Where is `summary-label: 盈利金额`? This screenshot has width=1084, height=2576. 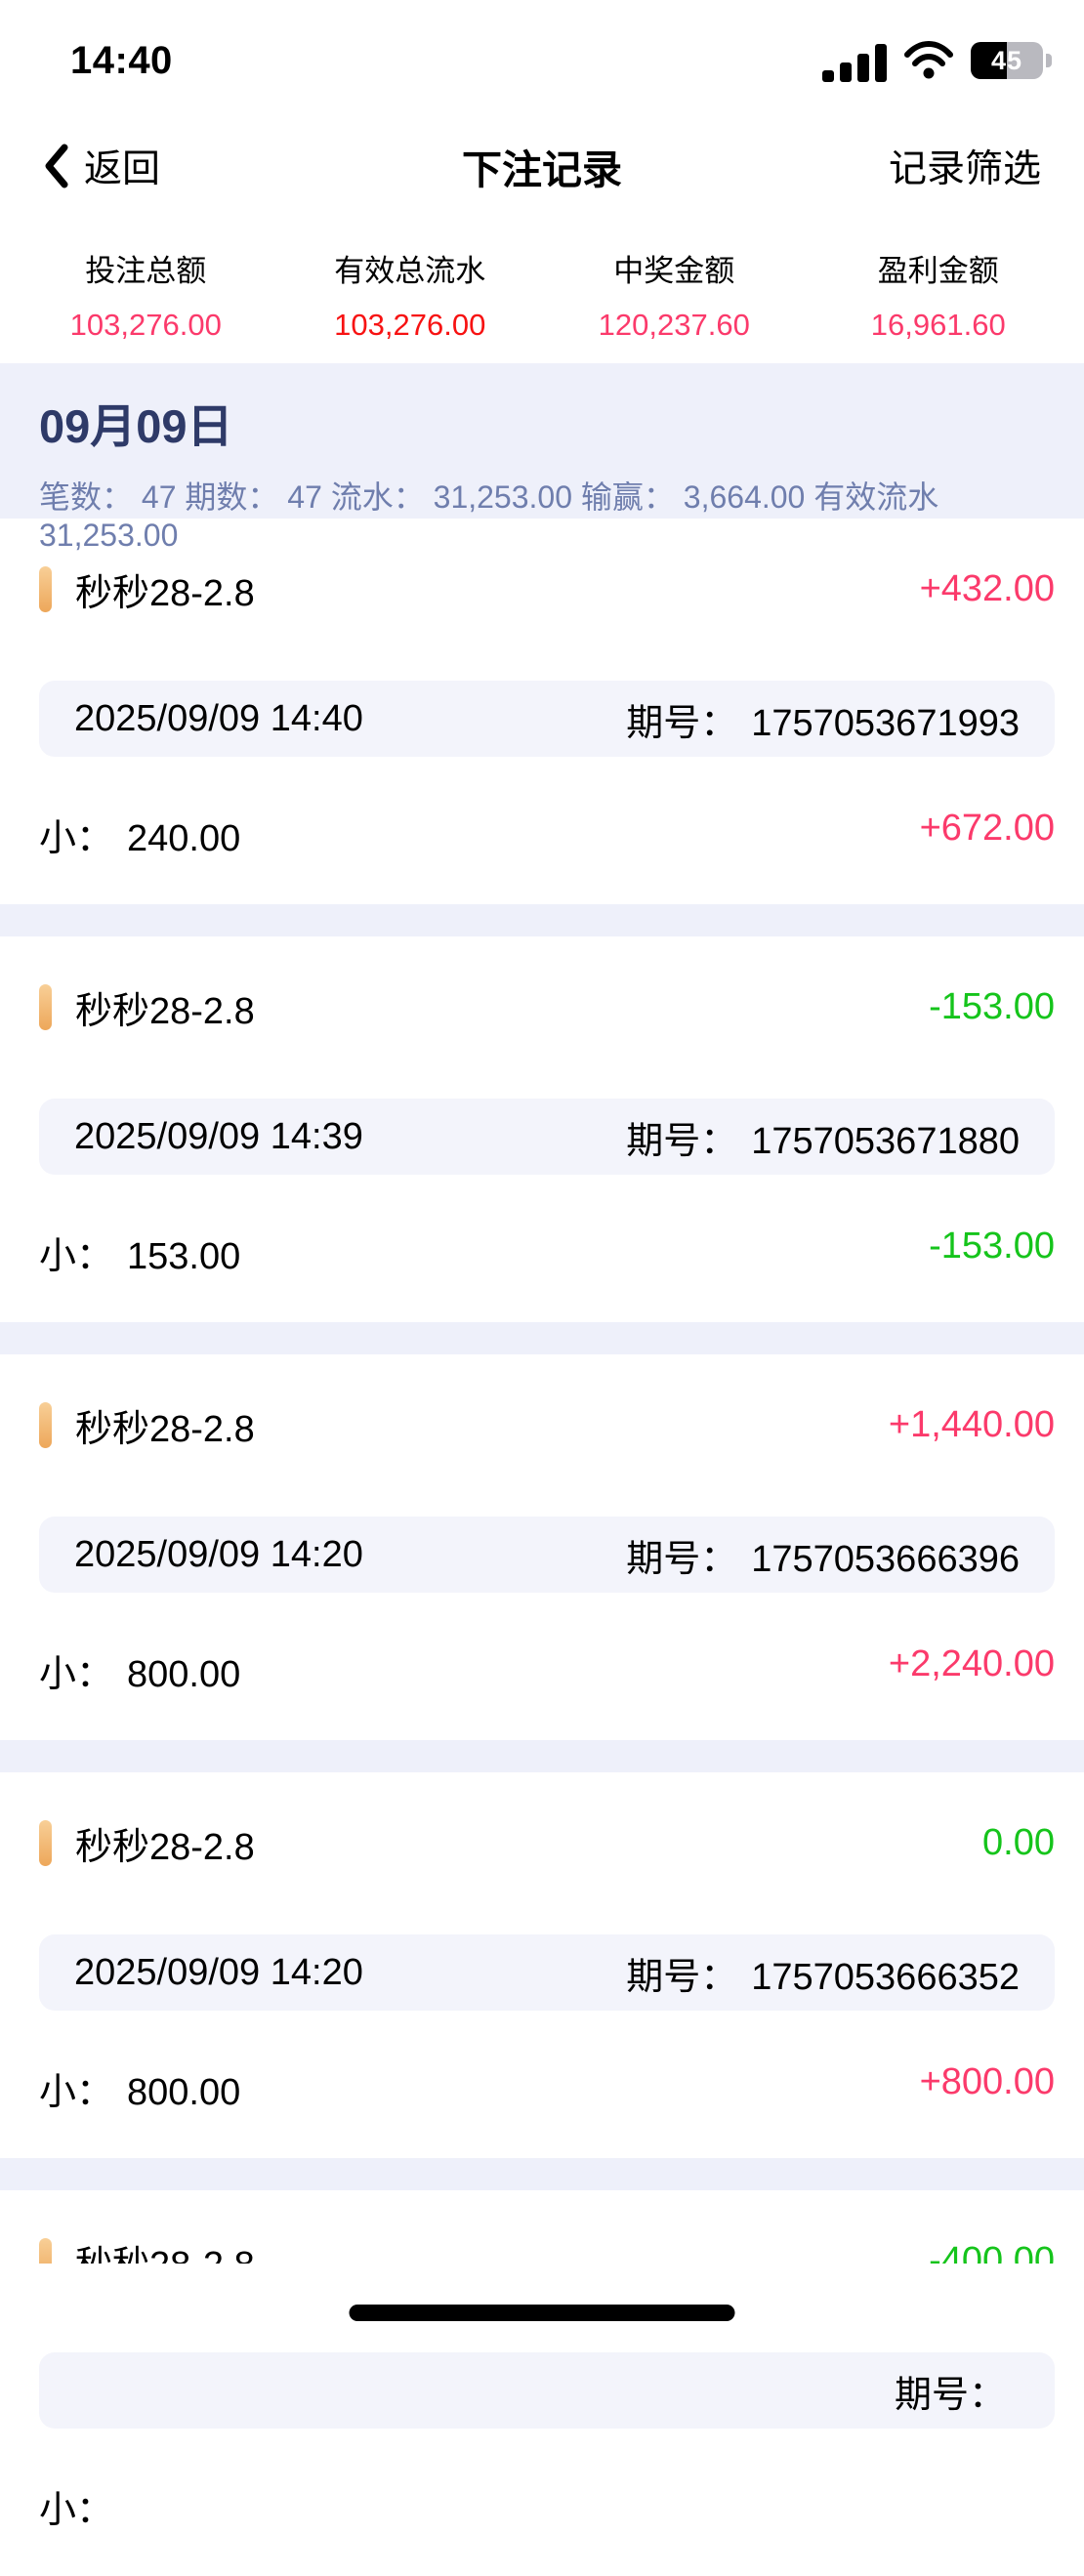 summary-label: 盈利金额 is located at coordinates (938, 271).